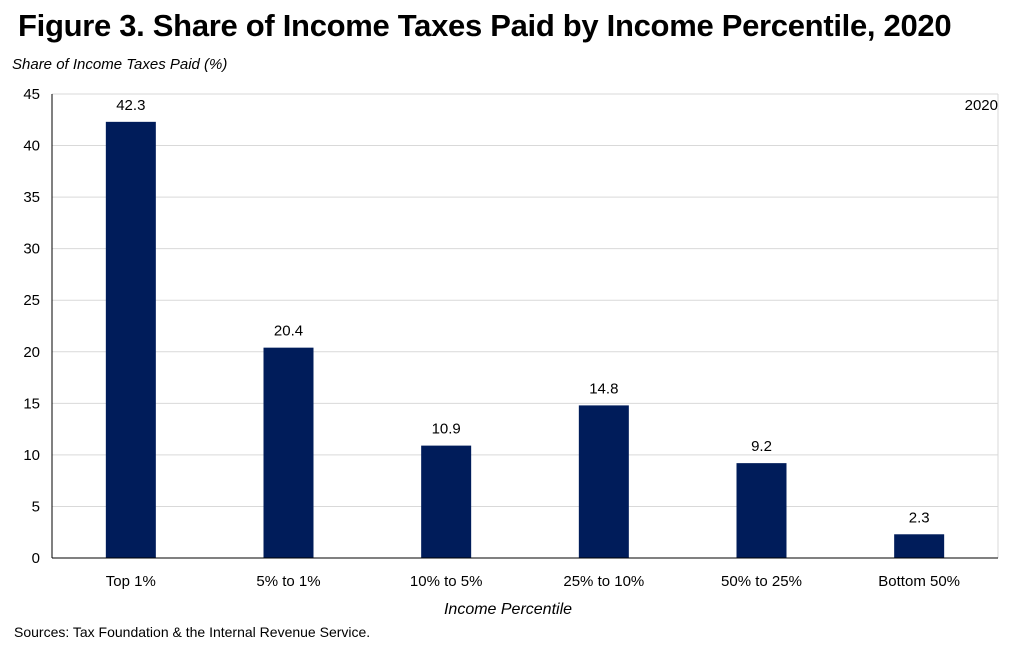 The height and width of the screenshot is (647, 1023). Describe the element at coordinates (761, 581) in the screenshot. I see `x-tick-label: 50% to 25%` at that location.